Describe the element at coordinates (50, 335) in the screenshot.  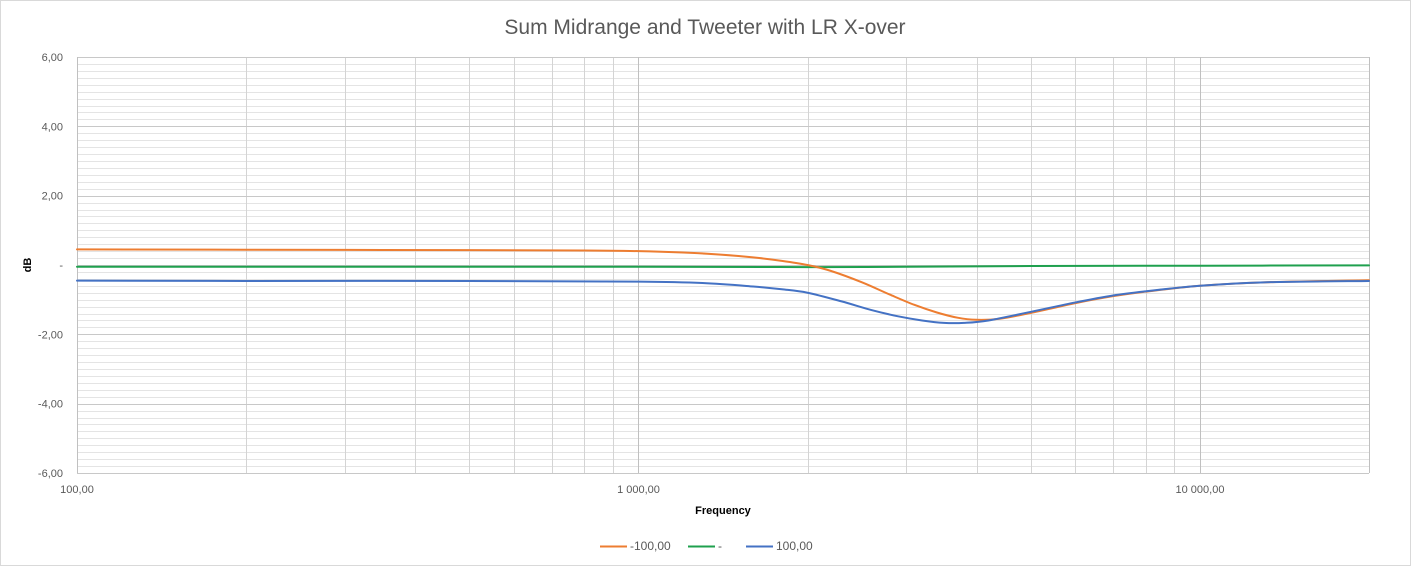
I see `y-tick-label: -2,00` at that location.